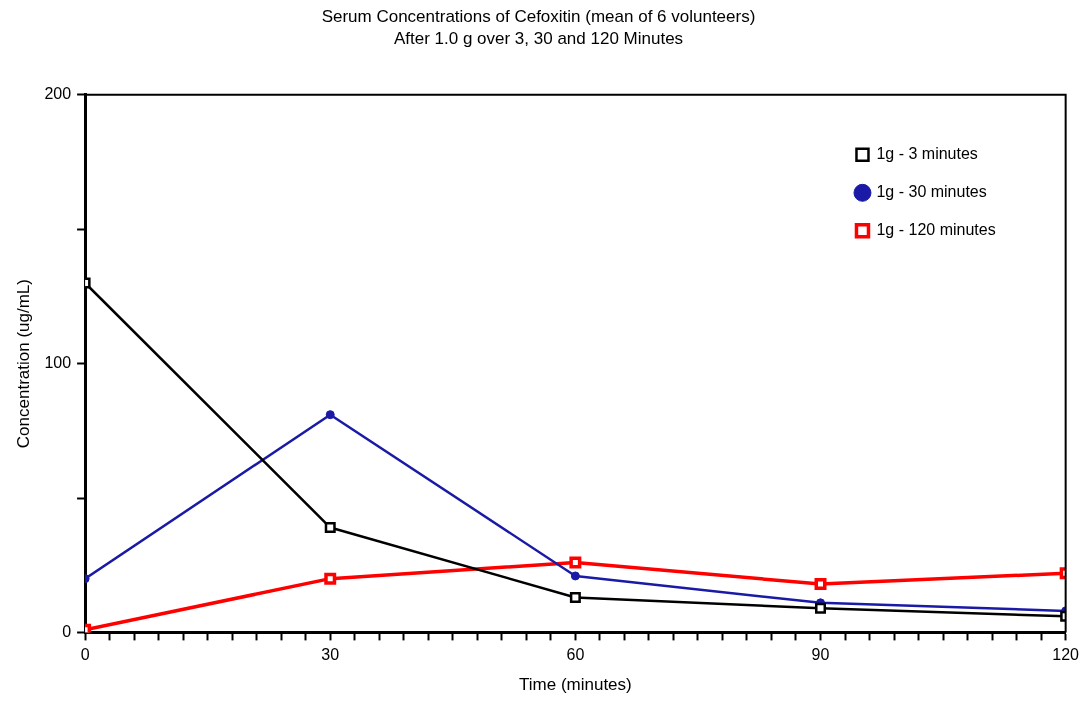  I want to click on legend-label: 1g - 30 minutes, so click(931, 192).